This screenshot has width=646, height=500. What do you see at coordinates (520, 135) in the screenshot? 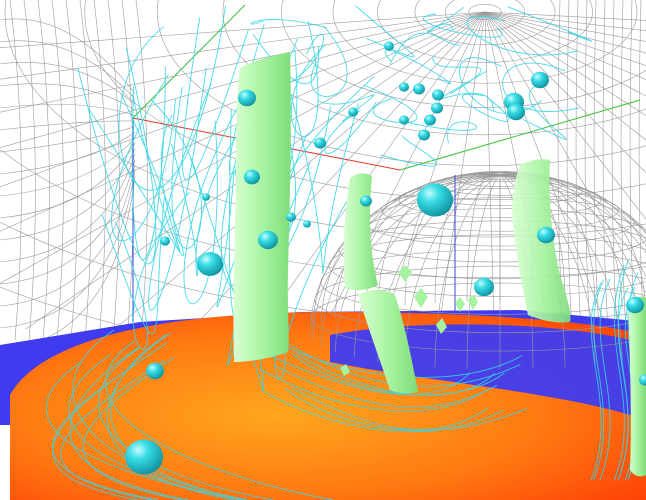
I see `y-axis-line-far` at bounding box center [520, 135].